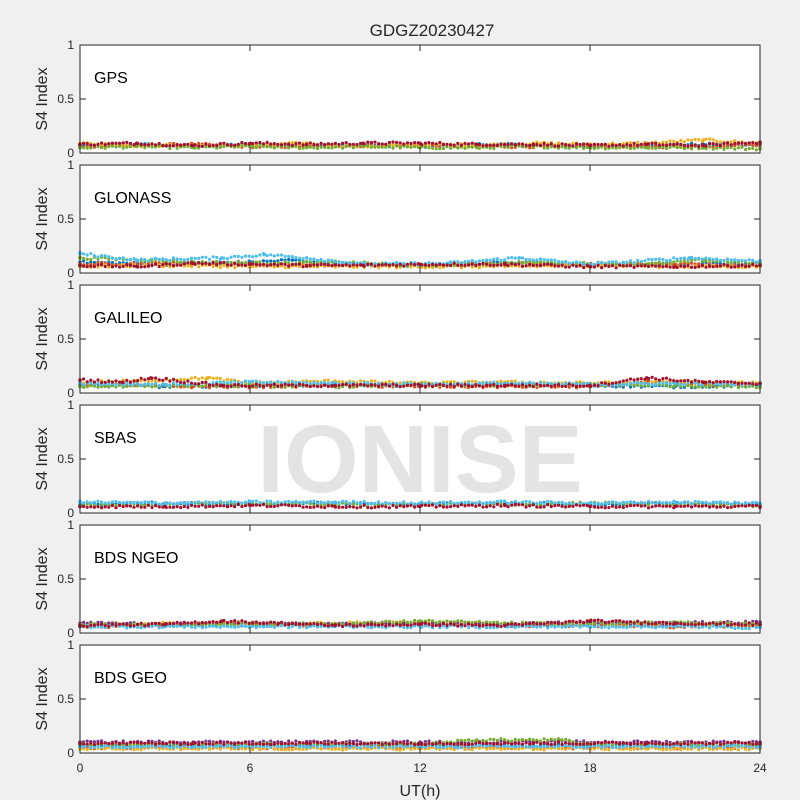 This screenshot has height=800, width=800. I want to click on y-tick-label: 0.5, so click(65, 459).